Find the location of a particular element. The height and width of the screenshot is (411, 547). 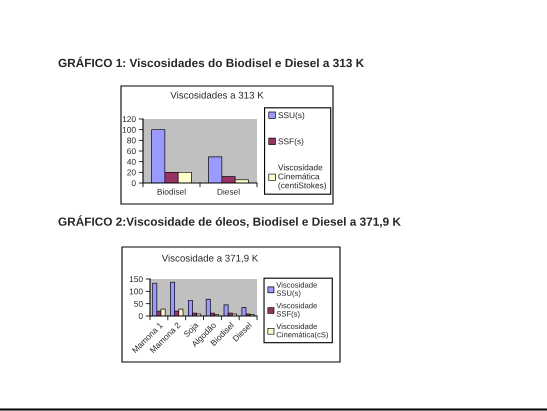

y-tick-label: 80 is located at coordinates (131, 141).